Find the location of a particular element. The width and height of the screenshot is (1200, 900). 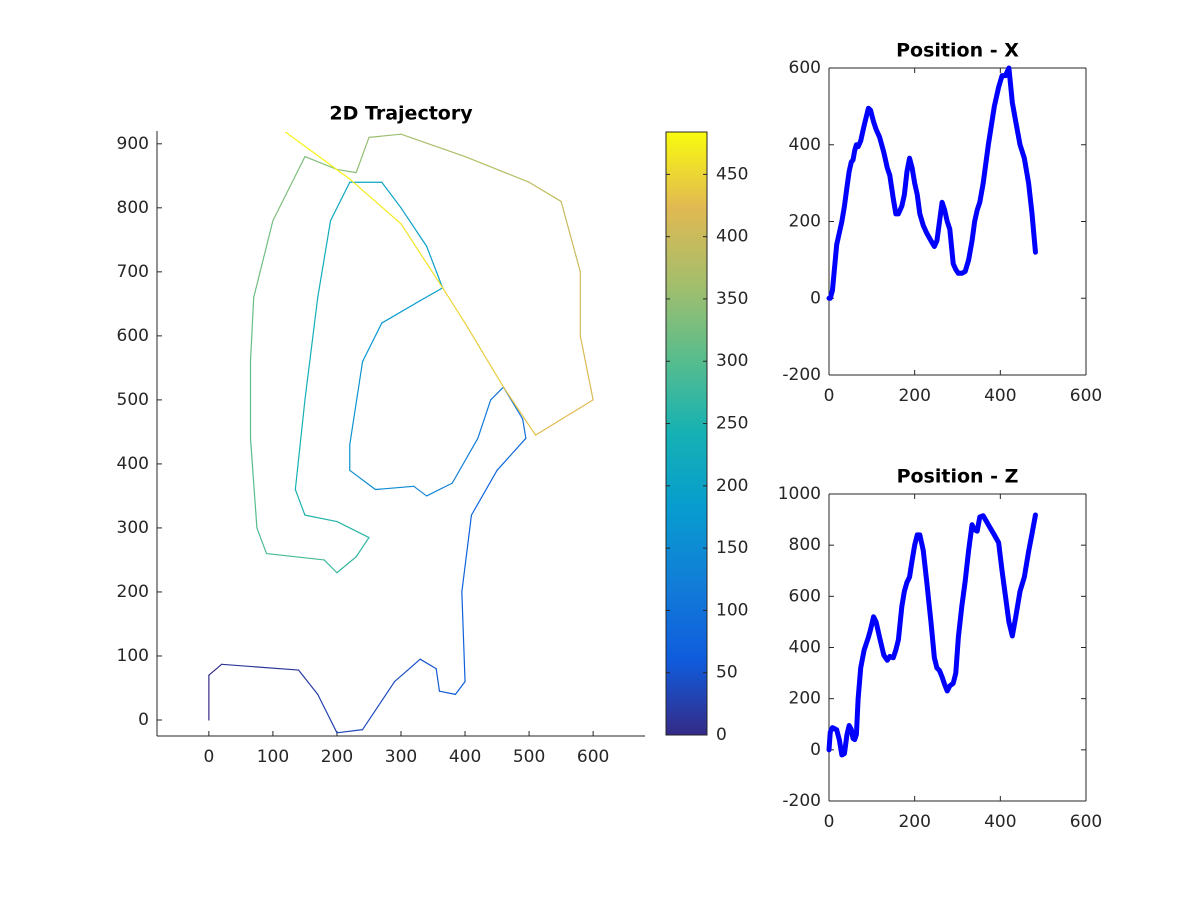

colorbar-tick-label: 300 is located at coordinates (732, 361).